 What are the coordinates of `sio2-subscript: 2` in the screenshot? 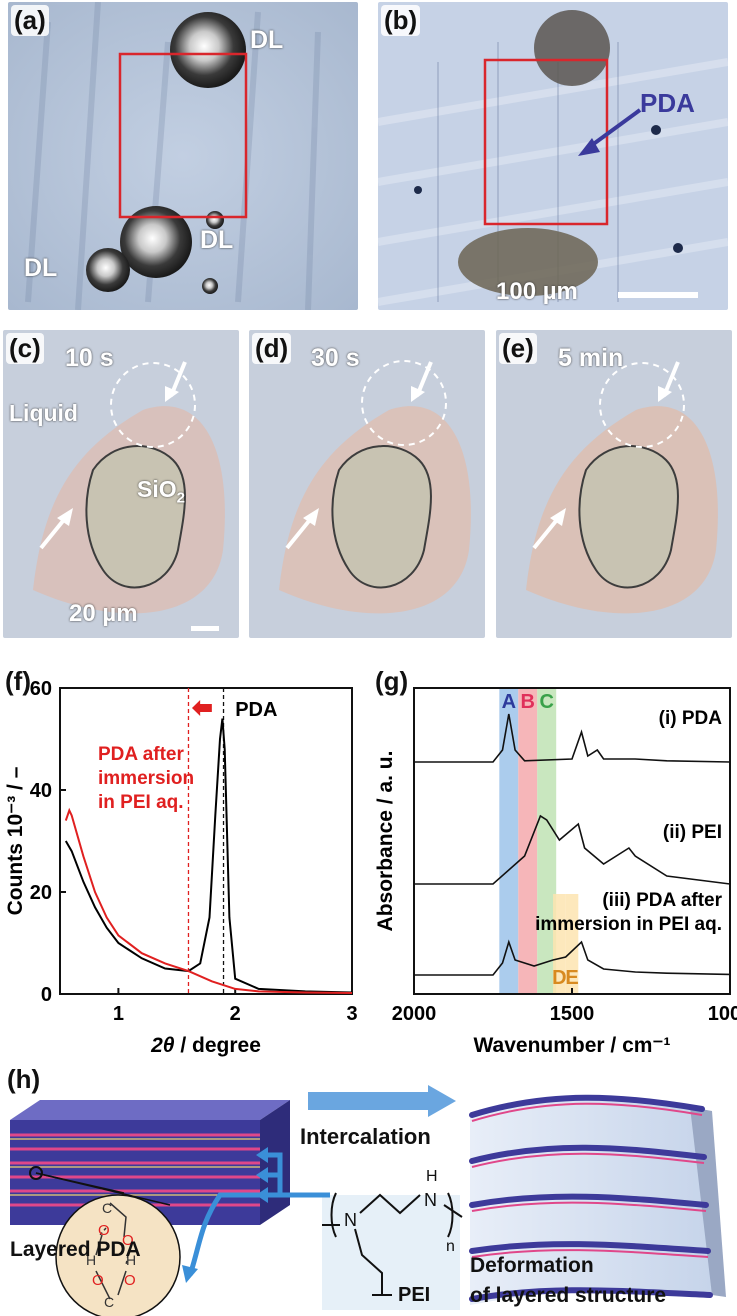 It's located at (180, 498).